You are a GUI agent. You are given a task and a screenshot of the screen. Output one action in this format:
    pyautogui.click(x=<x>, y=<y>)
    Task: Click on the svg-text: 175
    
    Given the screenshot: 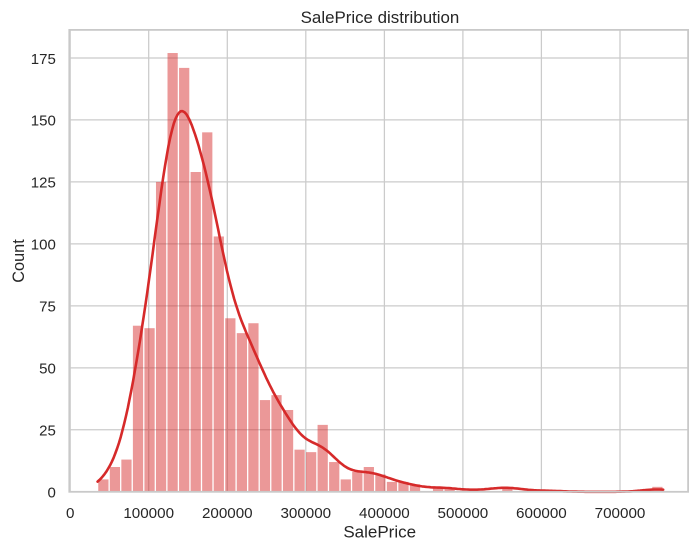 What is the action you would take?
    pyautogui.click(x=43, y=59)
    